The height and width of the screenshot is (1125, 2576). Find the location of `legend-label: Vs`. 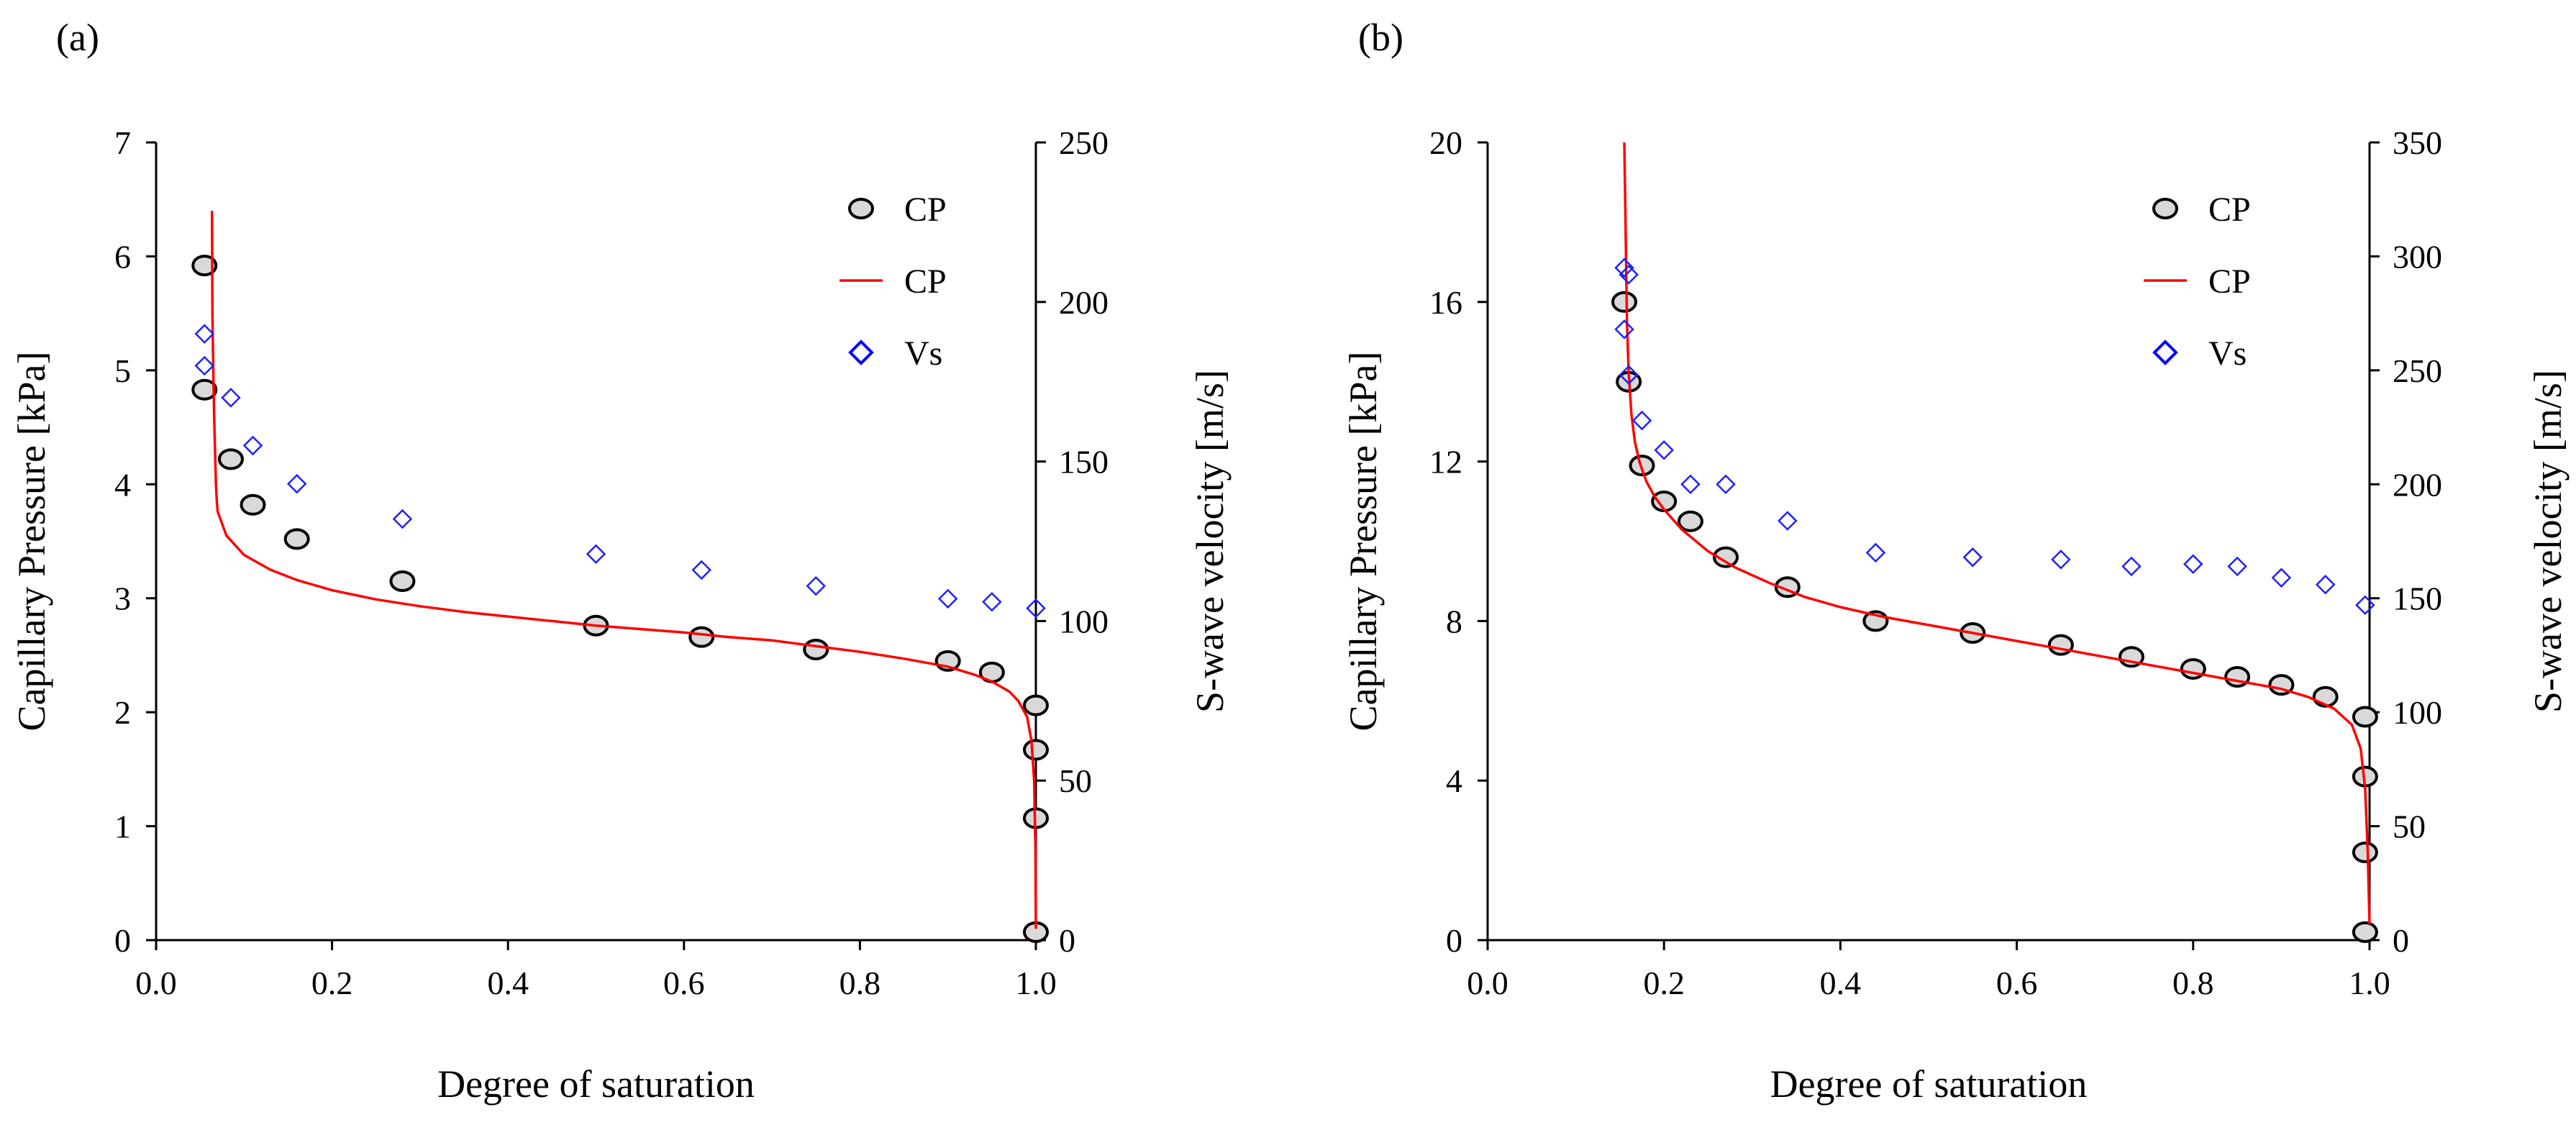

legend-label: Vs is located at coordinates (923, 353).